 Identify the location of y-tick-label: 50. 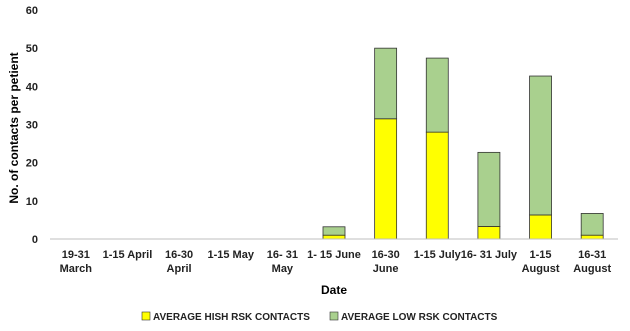
(32, 49).